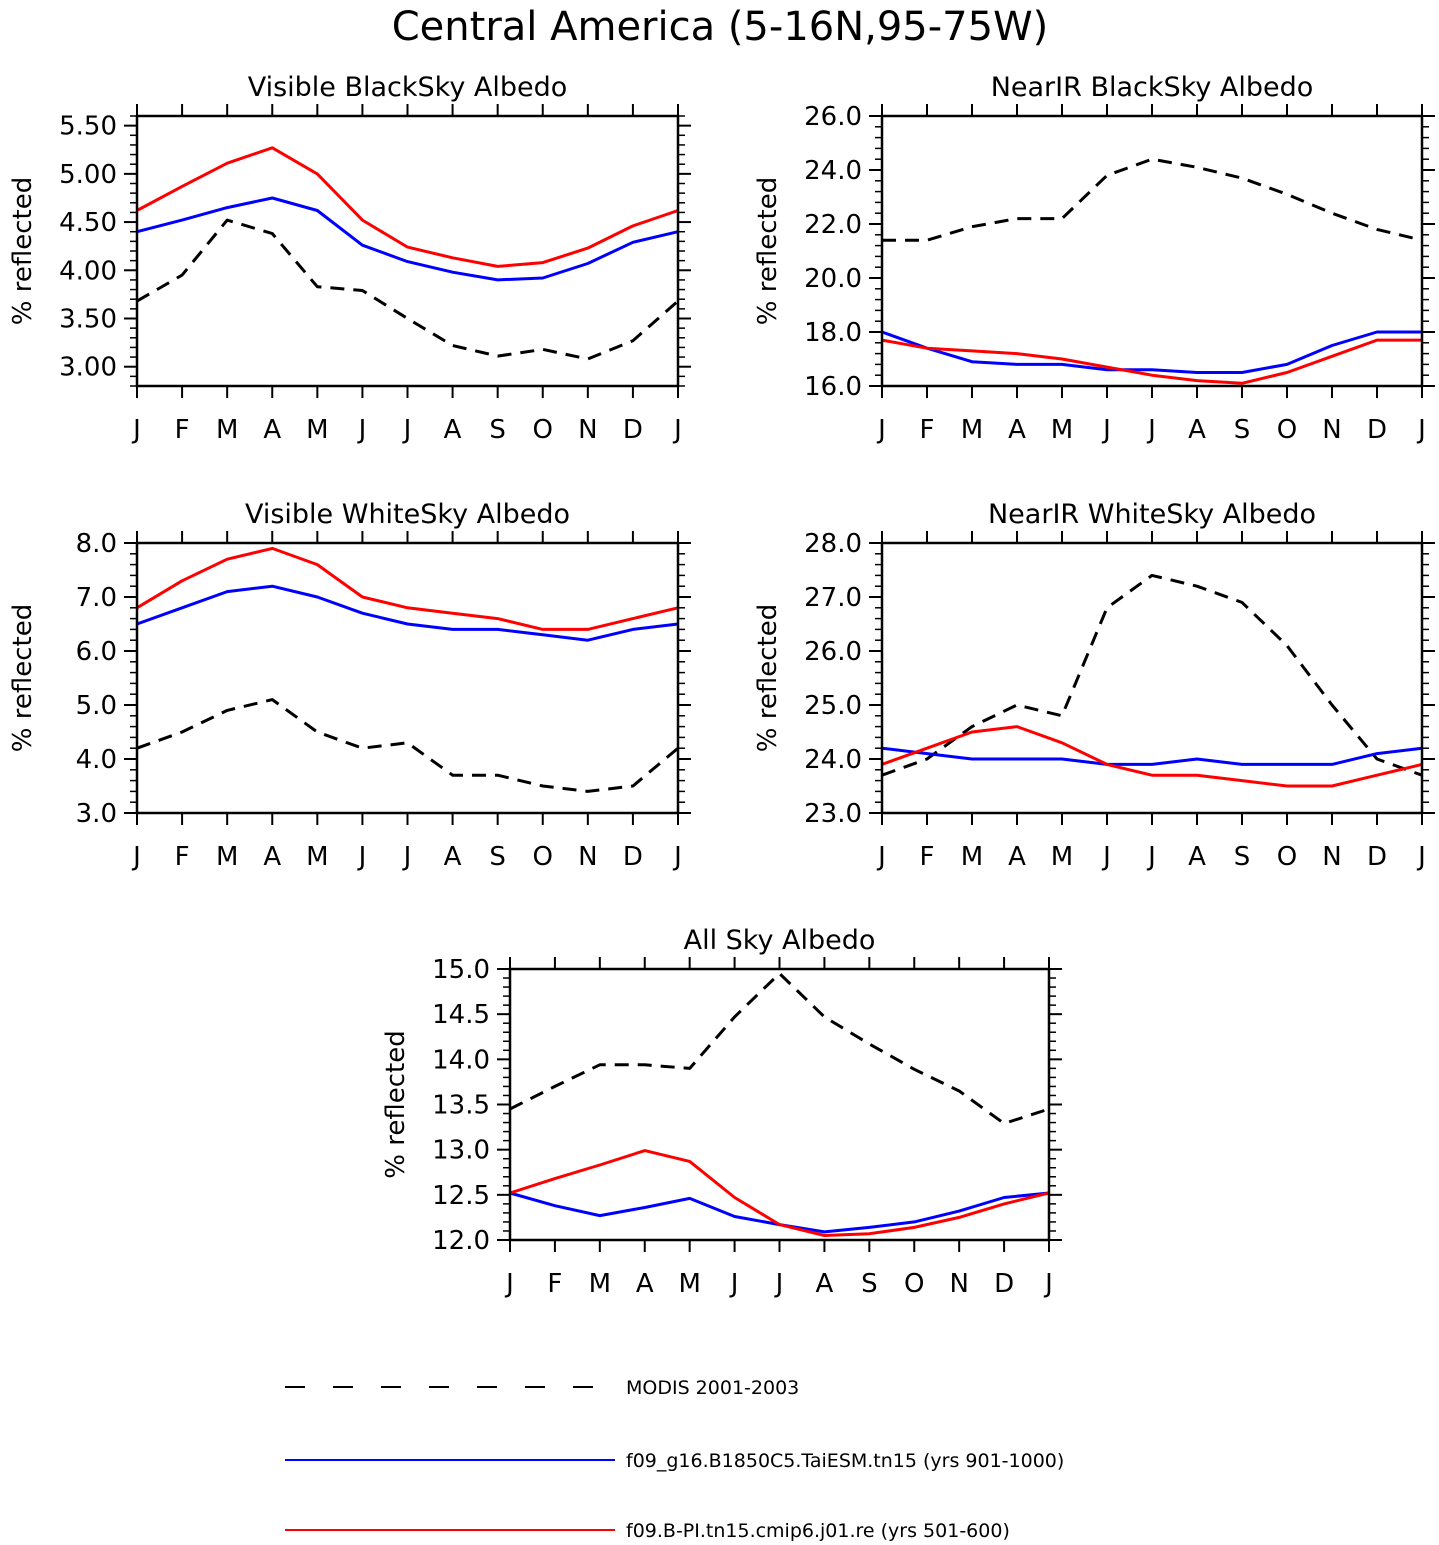 The height and width of the screenshot is (1545, 1439). I want to click on y-tick-label: 5.00, so click(88, 175).